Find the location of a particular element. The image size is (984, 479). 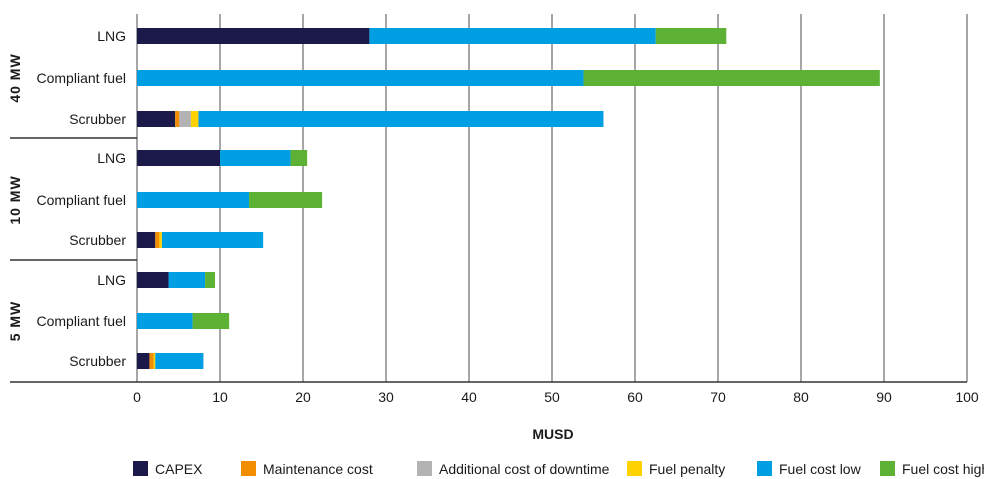

legend-item: Fuel penalty is located at coordinates (676, 469).